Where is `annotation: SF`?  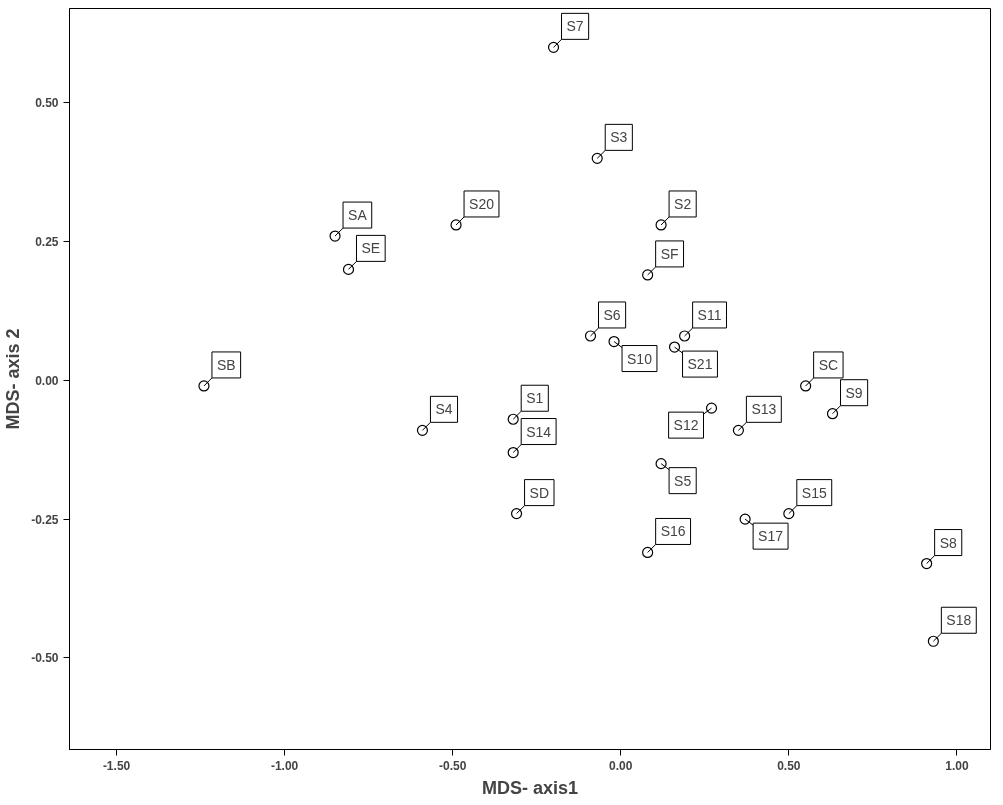
annotation: SF is located at coordinates (669, 253).